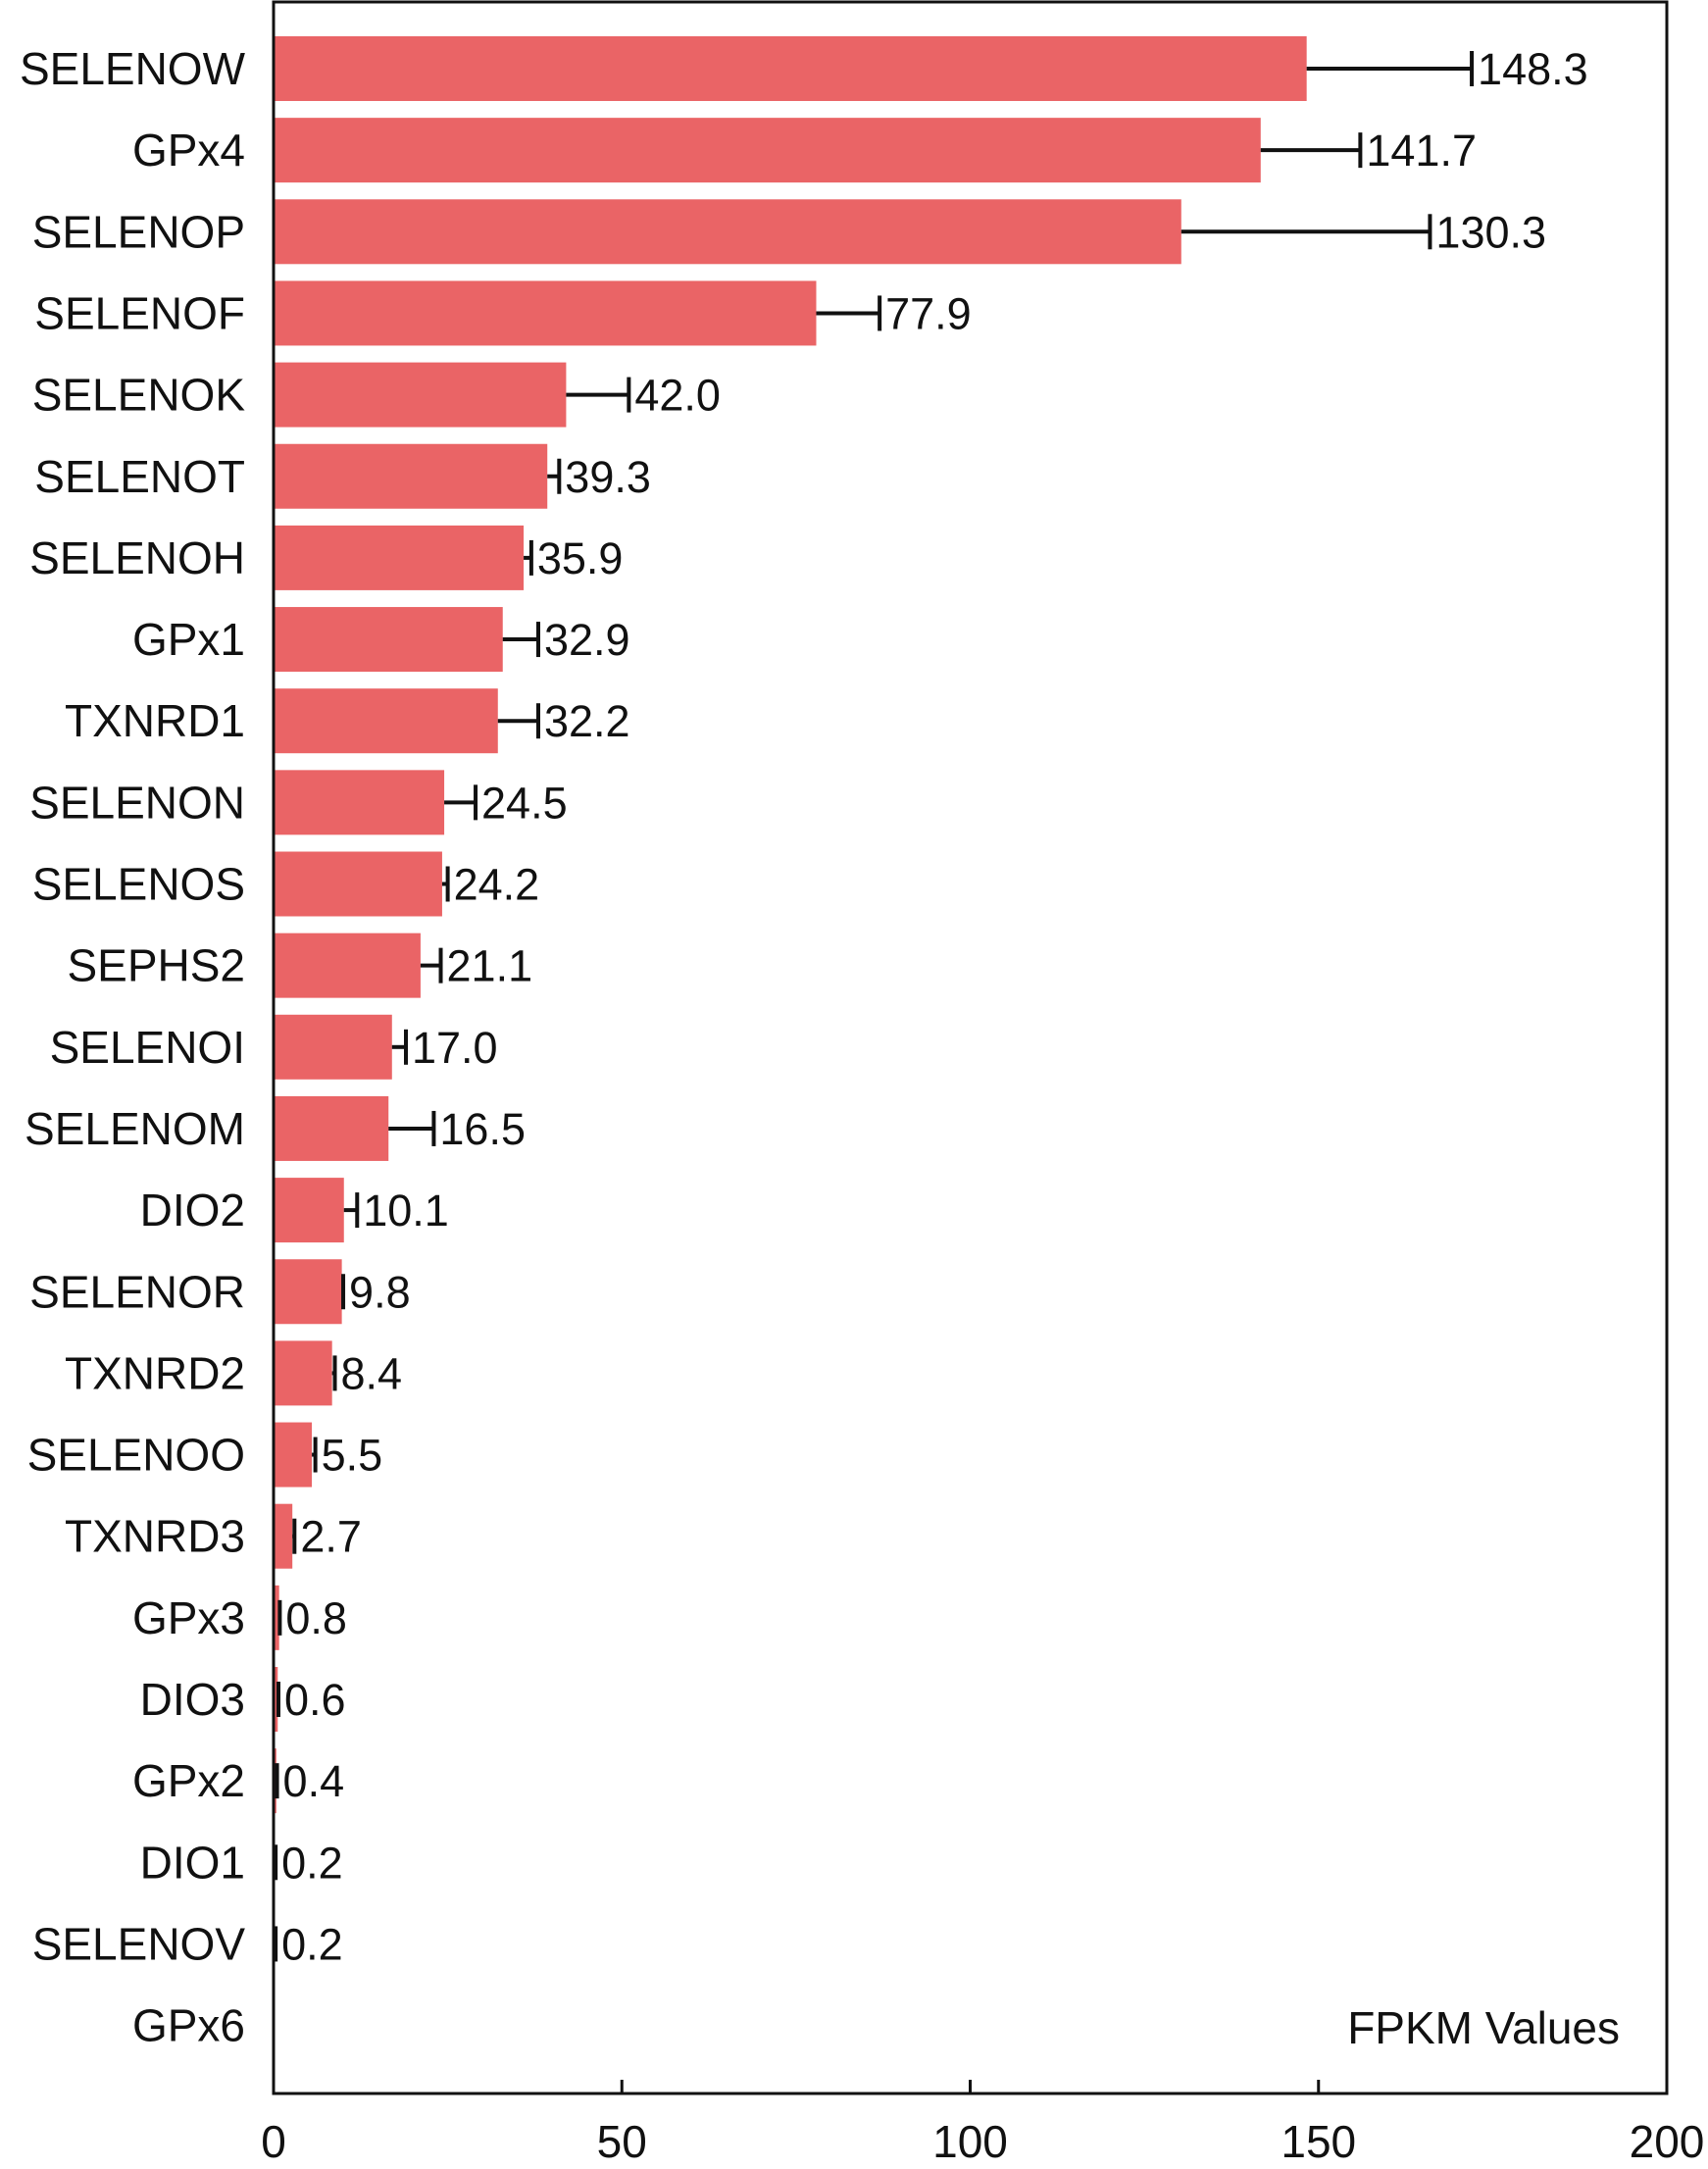 The width and height of the screenshot is (1708, 2169). I want to click on x-tick-label: 200, so click(1667, 2140).